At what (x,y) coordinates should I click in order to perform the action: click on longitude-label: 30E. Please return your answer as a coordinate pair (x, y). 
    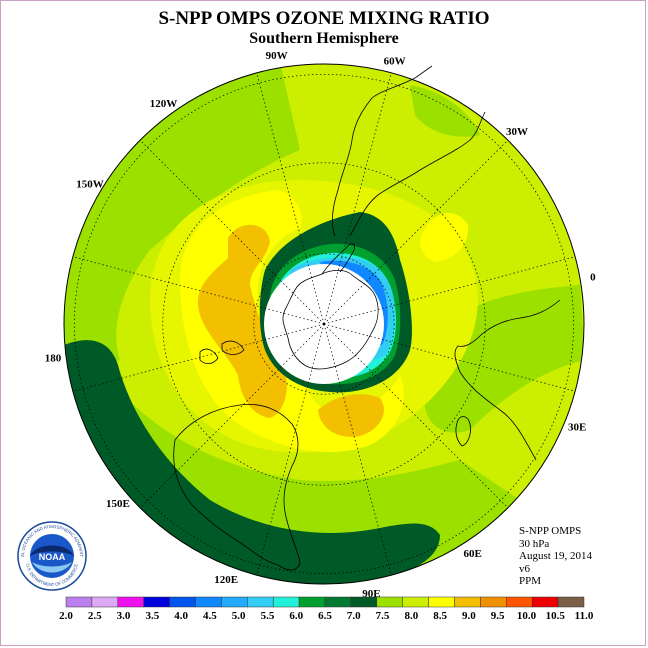
    Looking at the image, I should click on (577, 427).